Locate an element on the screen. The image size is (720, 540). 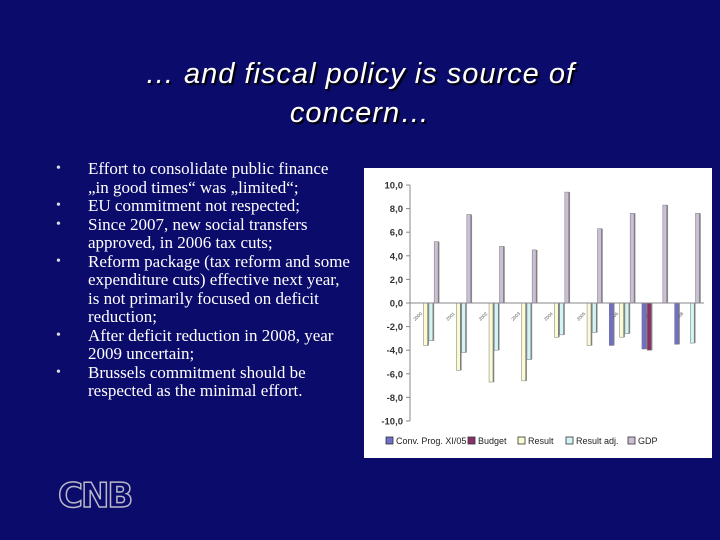
x-tick-label: 2001 is located at coordinates (450, 316).